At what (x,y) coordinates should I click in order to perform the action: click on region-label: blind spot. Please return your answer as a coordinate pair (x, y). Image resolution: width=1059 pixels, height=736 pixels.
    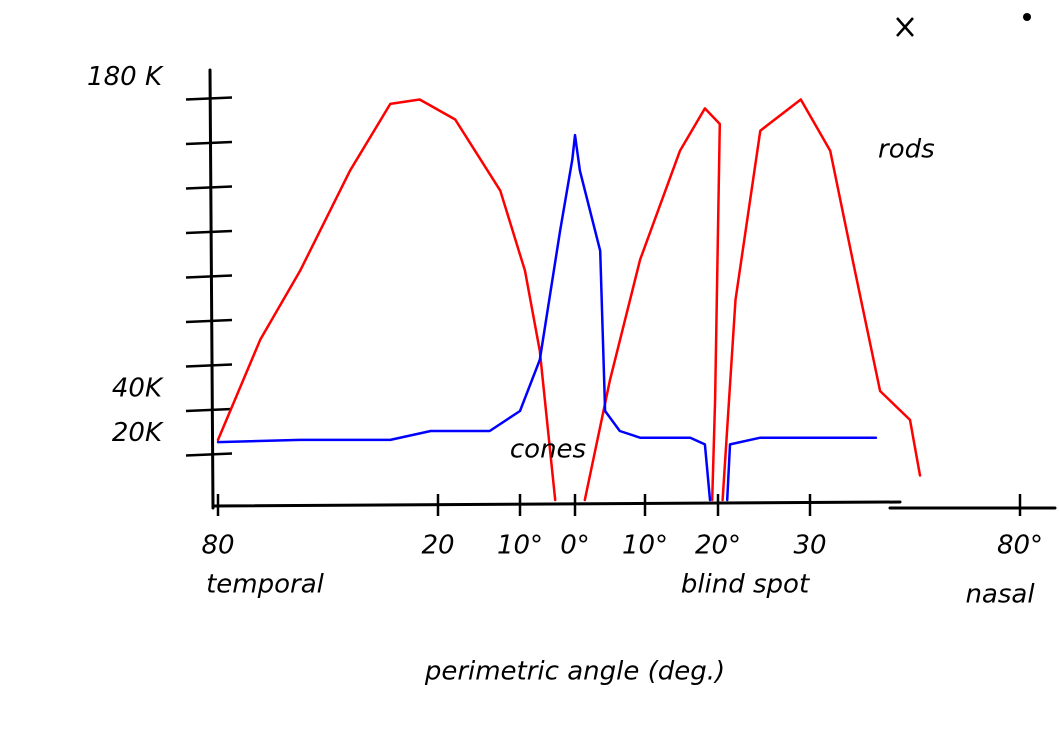
    Looking at the image, I should click on (745, 585).